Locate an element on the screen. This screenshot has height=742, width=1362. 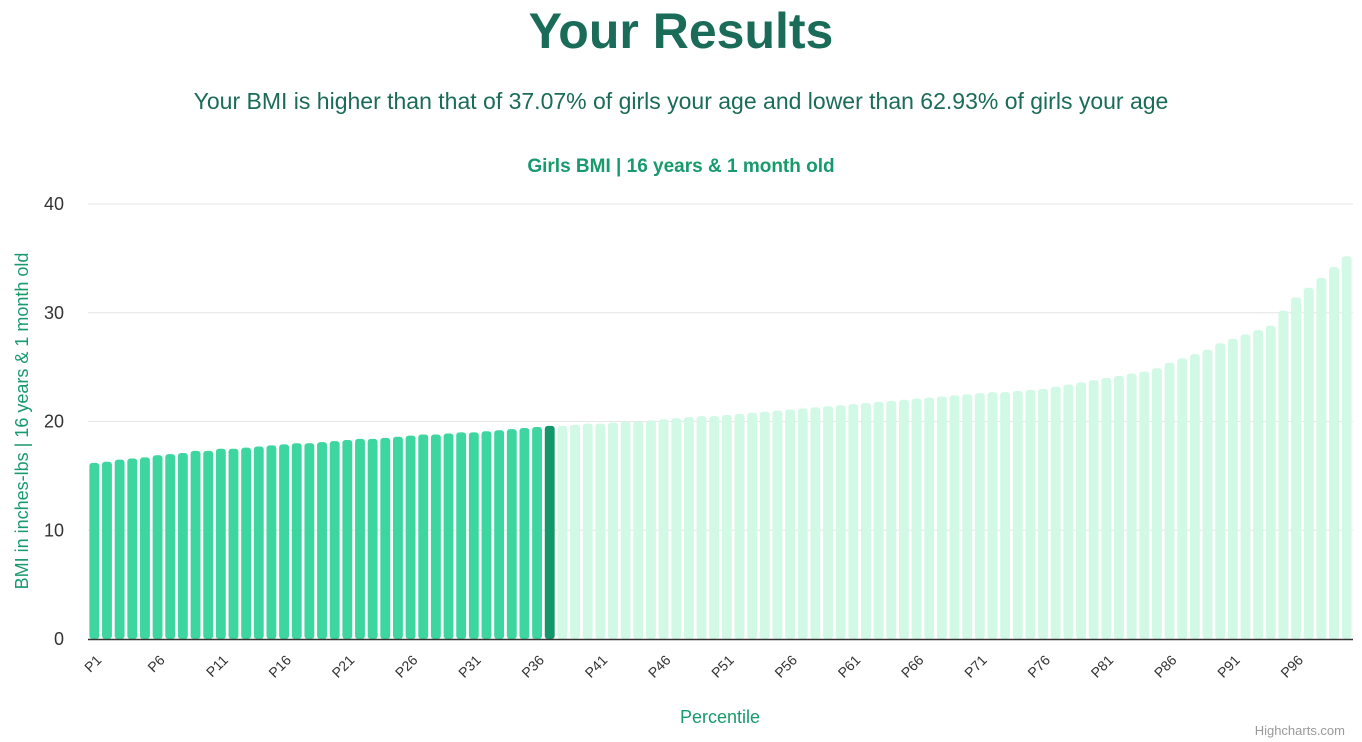
bar-p56 is located at coordinates (790, 524).